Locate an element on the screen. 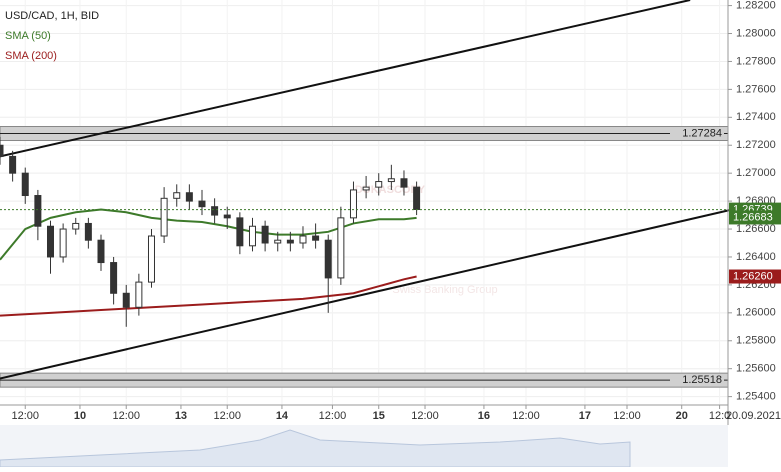  level-label: 1.25518 is located at coordinates (702, 380).